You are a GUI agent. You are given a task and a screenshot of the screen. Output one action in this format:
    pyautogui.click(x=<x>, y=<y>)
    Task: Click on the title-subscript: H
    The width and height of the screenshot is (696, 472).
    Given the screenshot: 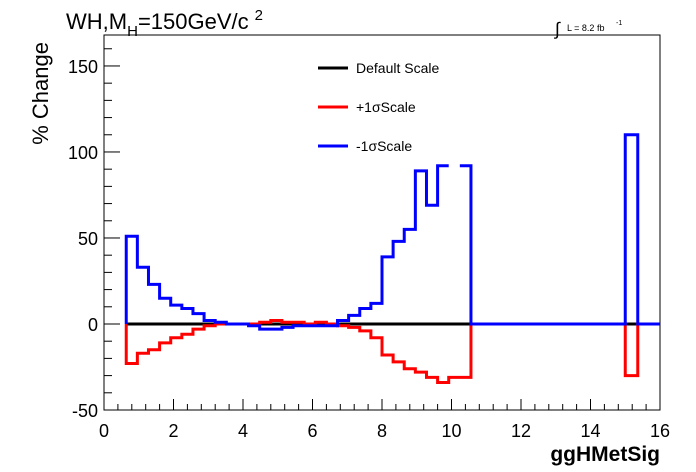 What is the action you would take?
    pyautogui.click(x=132, y=31)
    